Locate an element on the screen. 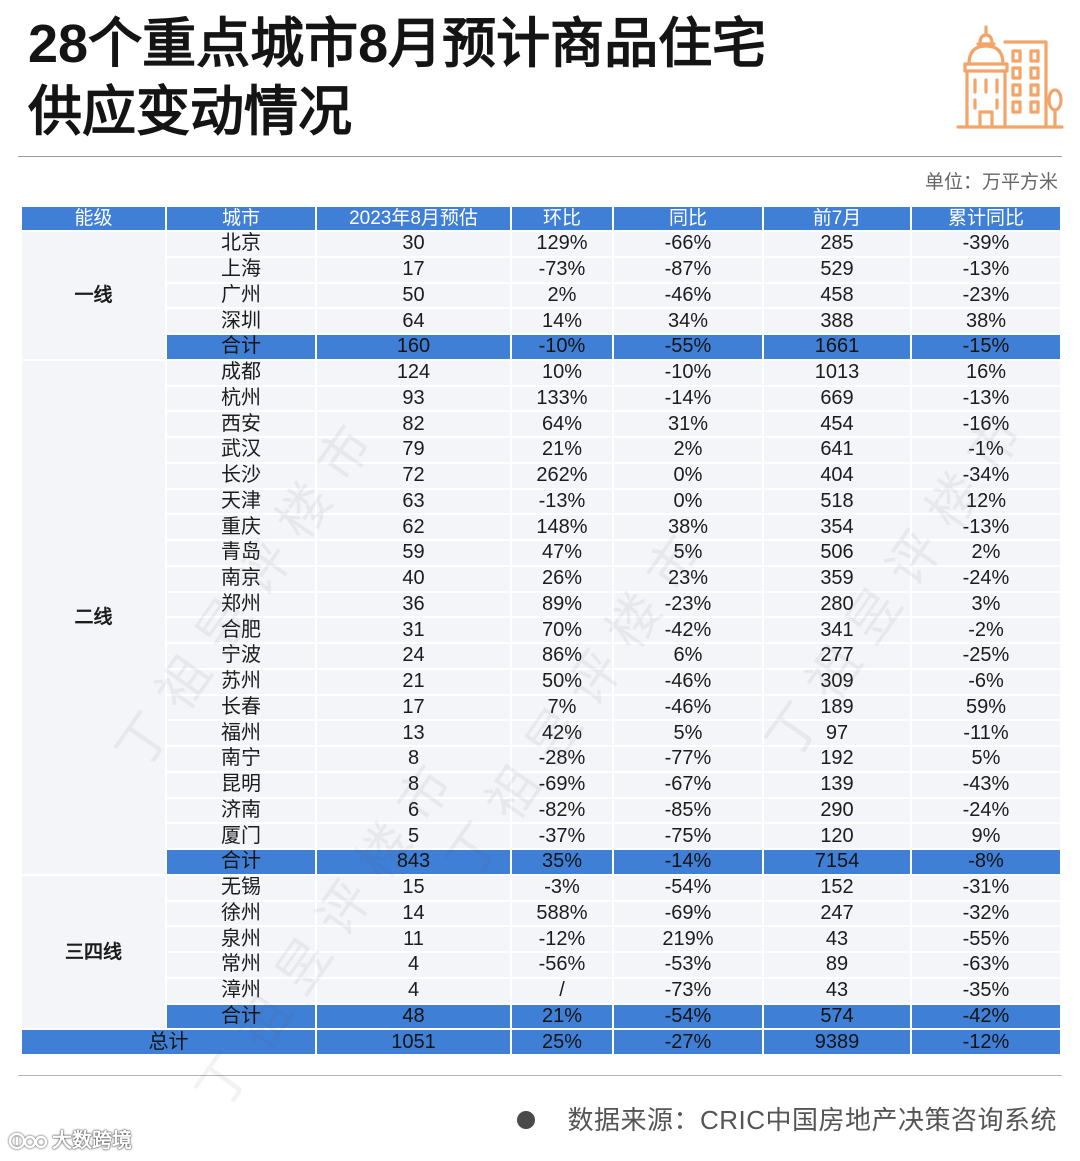 The height and width of the screenshot is (1161, 1080). page-title: 28个重点城市8月预计商品住宅 供应变动情况 is located at coordinates (397, 78).